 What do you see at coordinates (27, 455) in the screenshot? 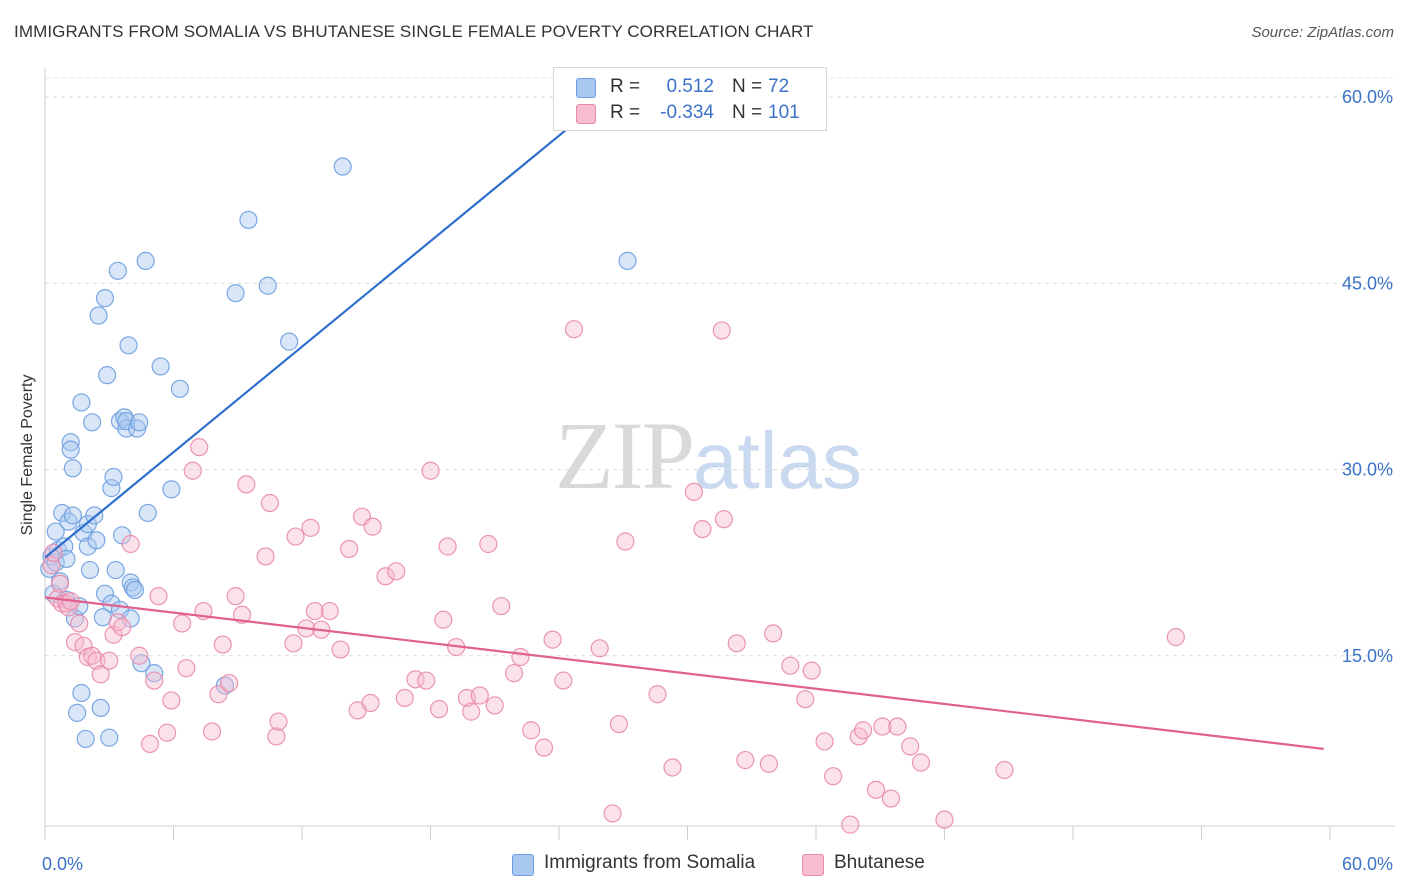
I see `y-axis-title: Single Female Poverty` at bounding box center [27, 455].